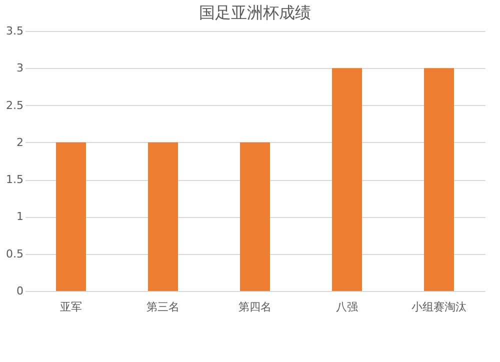  What do you see at coordinates (20, 142) in the screenshot?
I see `y-tick-label: 2` at bounding box center [20, 142].